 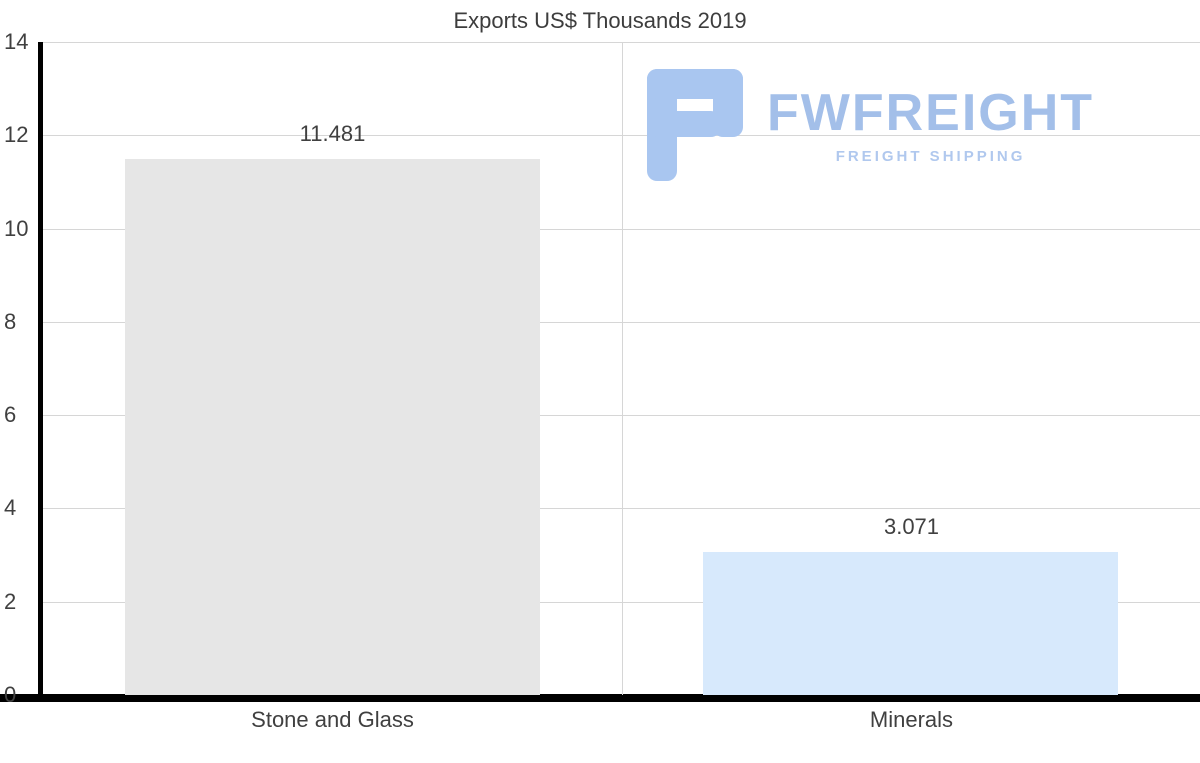 I want to click on chart-title: Exports US$ Thousands 2019, so click(x=600, y=20).